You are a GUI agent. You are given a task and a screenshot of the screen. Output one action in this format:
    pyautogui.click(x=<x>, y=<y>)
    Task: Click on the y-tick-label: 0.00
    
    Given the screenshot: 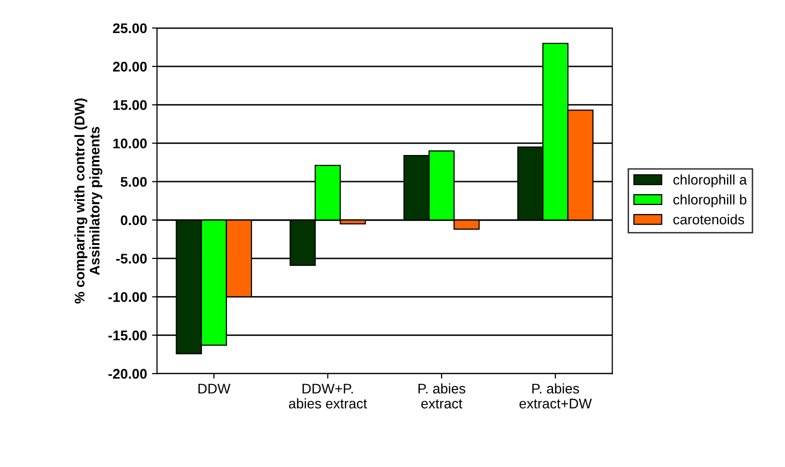 What is the action you would take?
    pyautogui.click(x=133, y=220)
    